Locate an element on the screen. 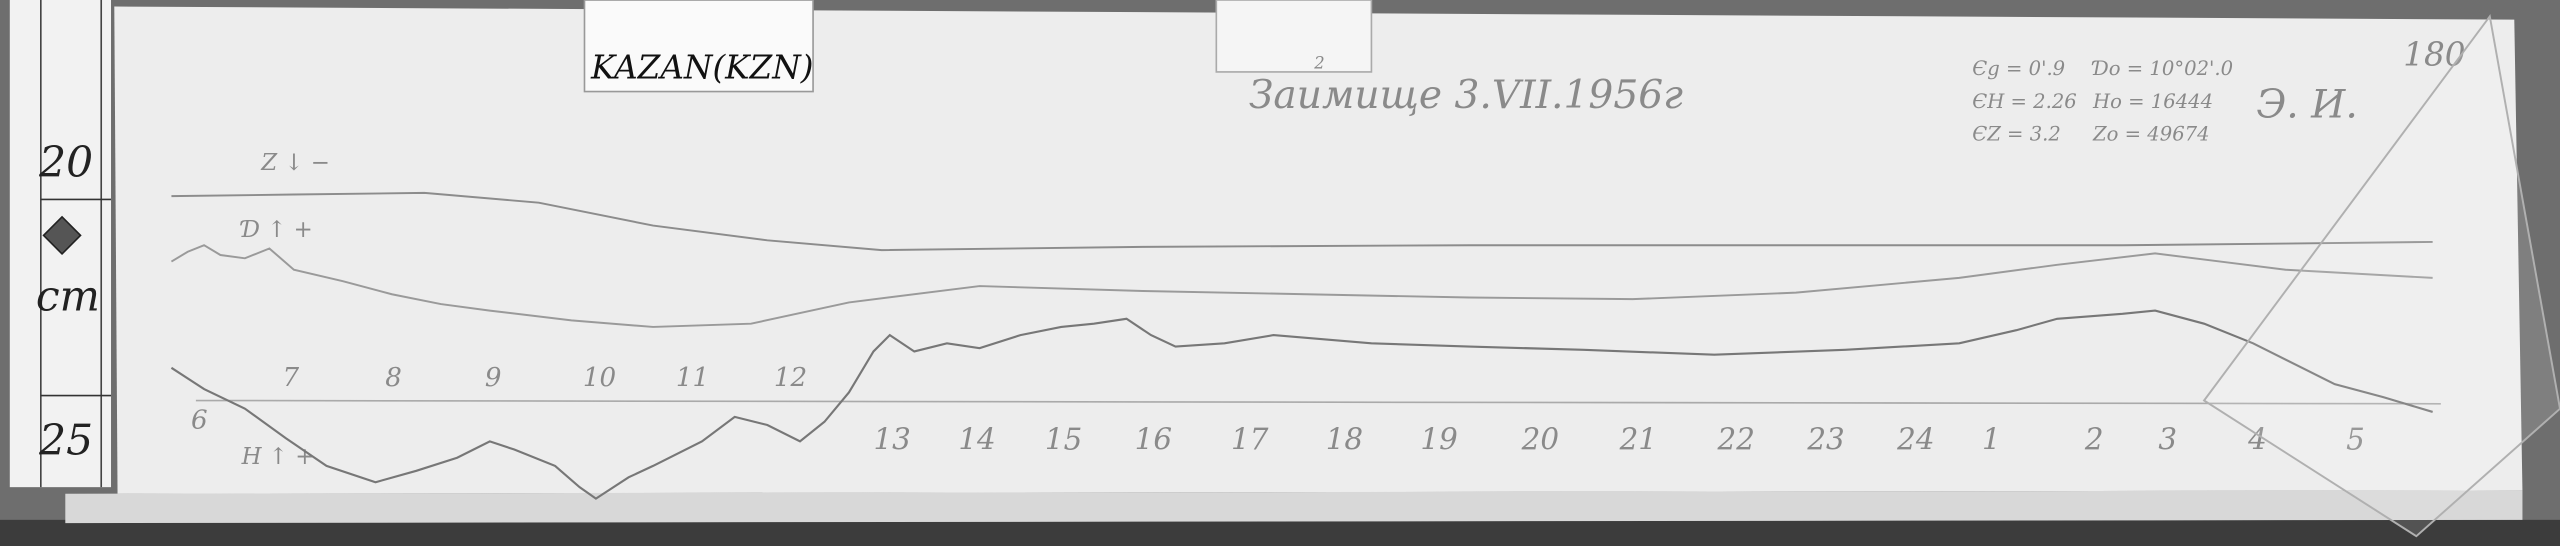 This screenshot has height=546, width=2560. ruler: 20 cm 25 is located at coordinates (60, 244).